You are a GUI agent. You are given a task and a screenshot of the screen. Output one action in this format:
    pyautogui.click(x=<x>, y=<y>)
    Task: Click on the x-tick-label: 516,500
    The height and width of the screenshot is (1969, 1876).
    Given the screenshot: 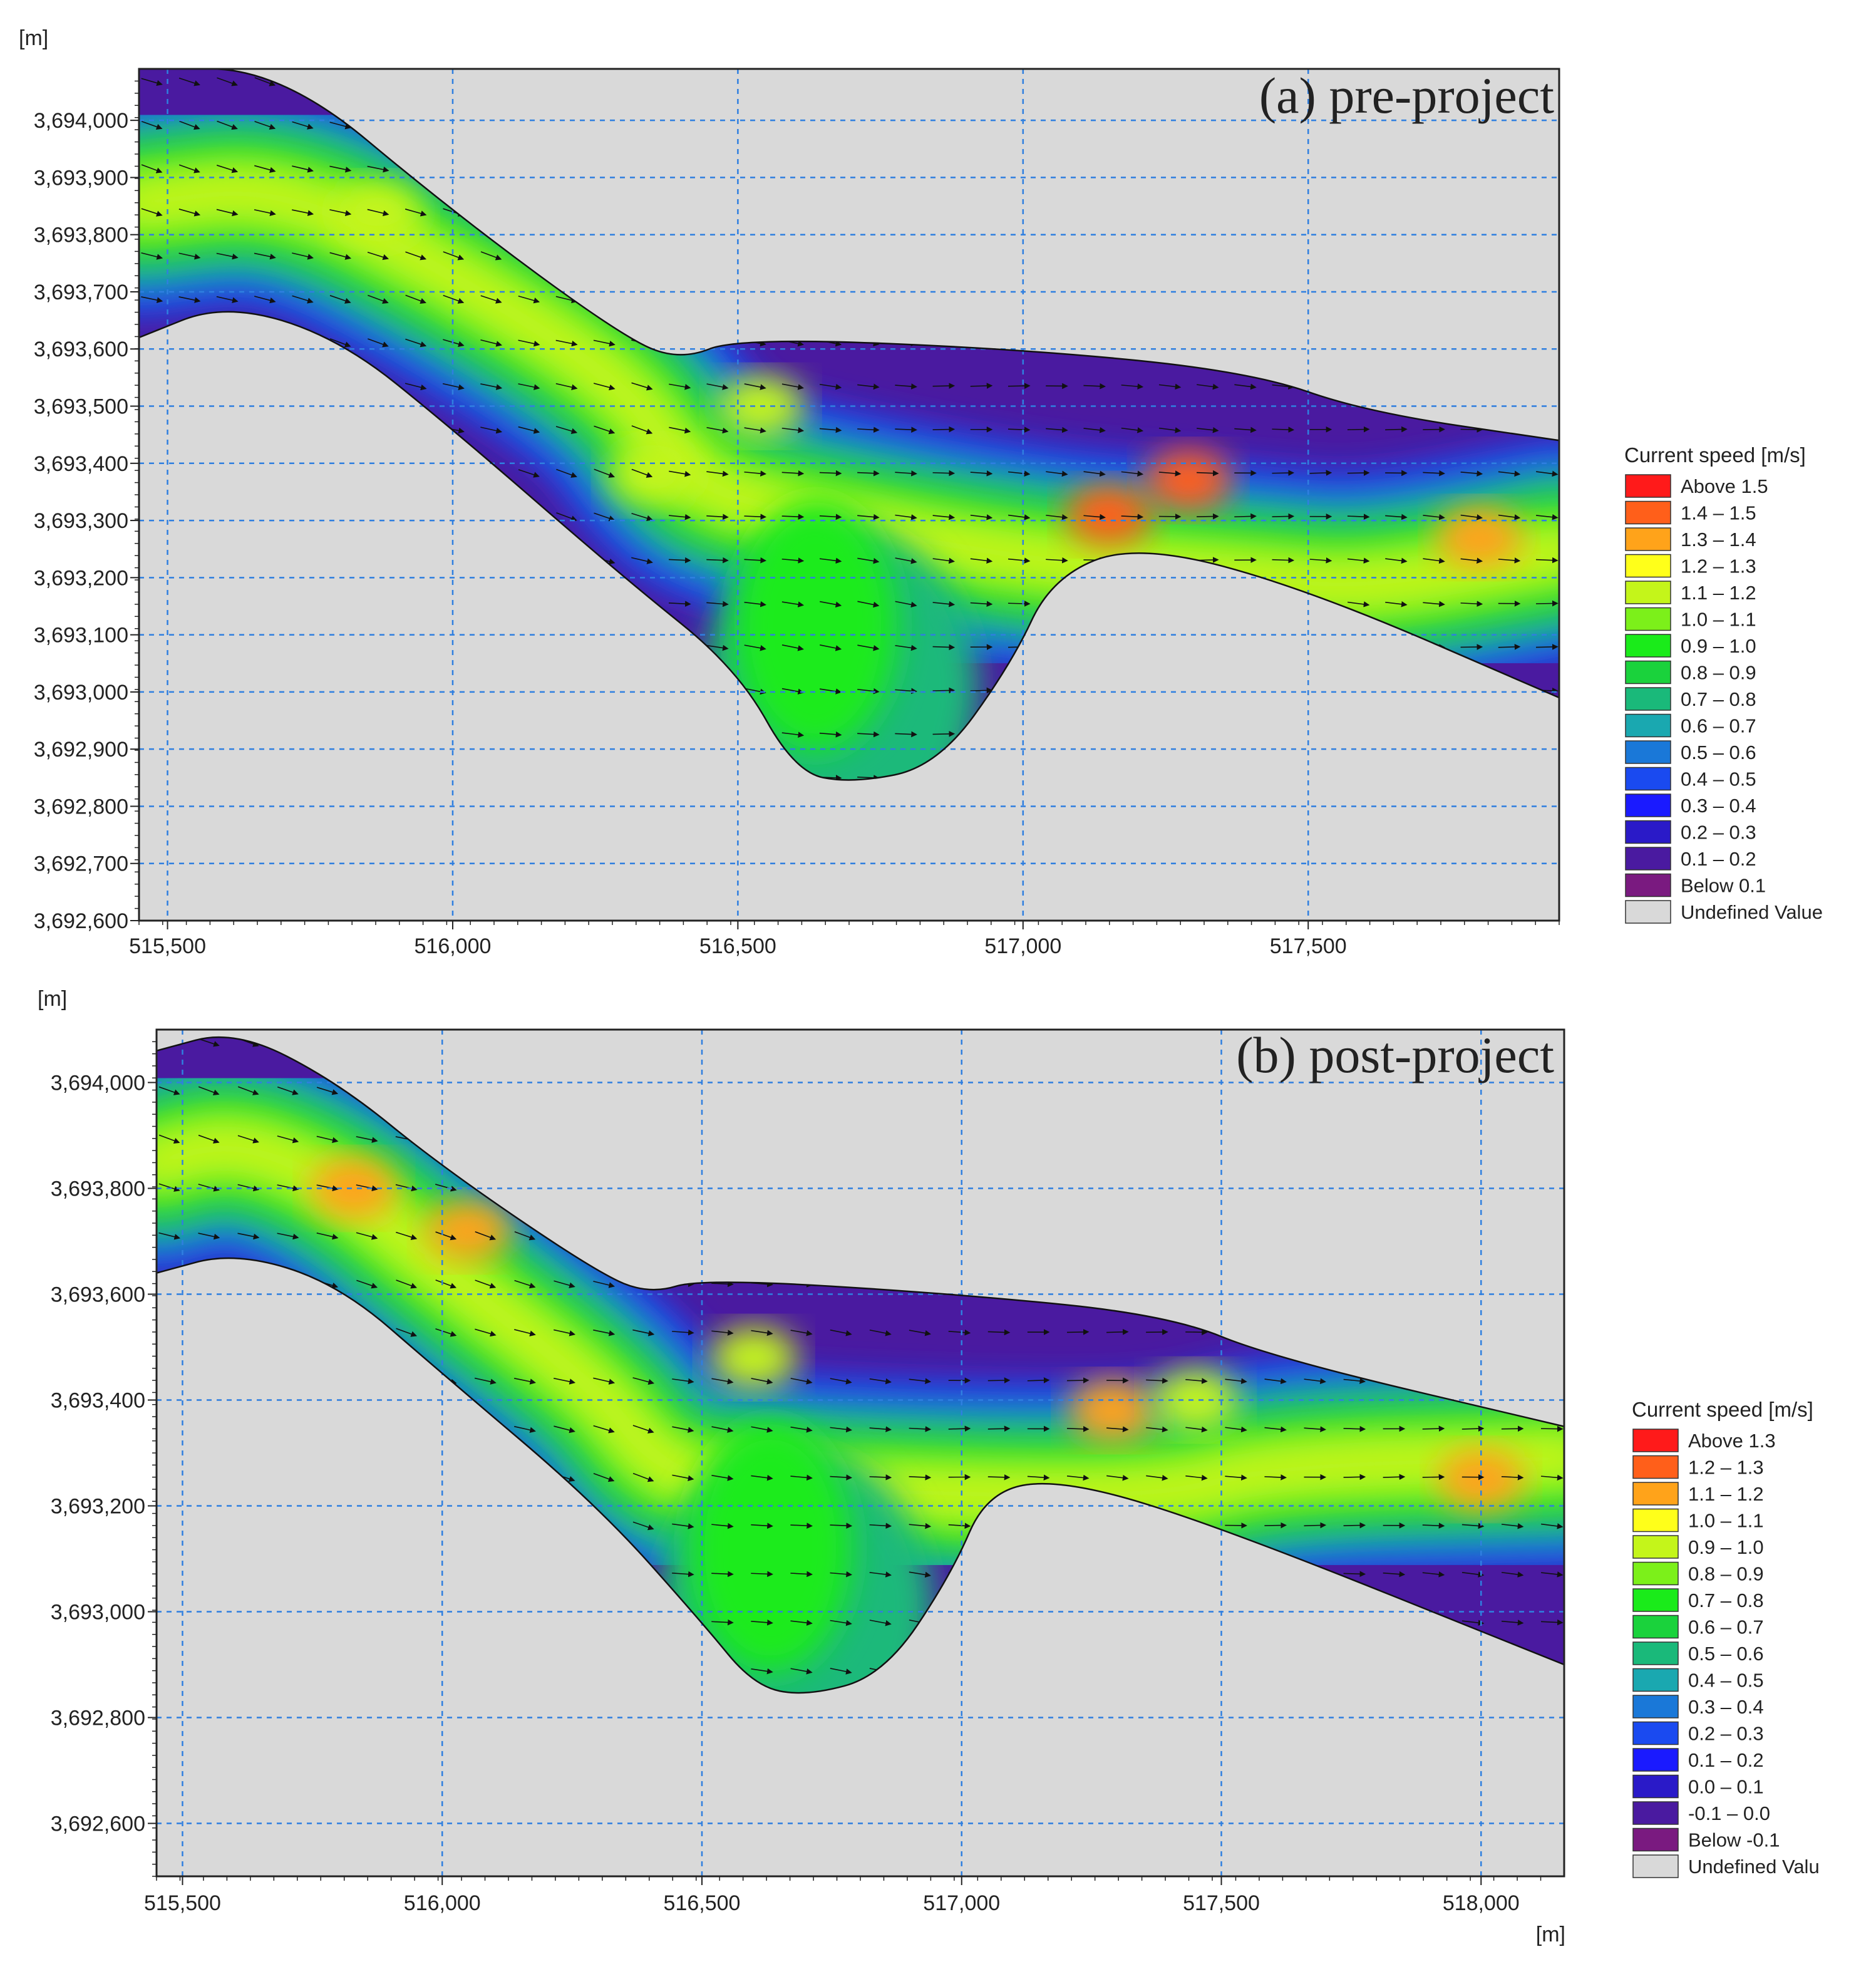 What is the action you would take?
    pyautogui.click(x=702, y=1903)
    